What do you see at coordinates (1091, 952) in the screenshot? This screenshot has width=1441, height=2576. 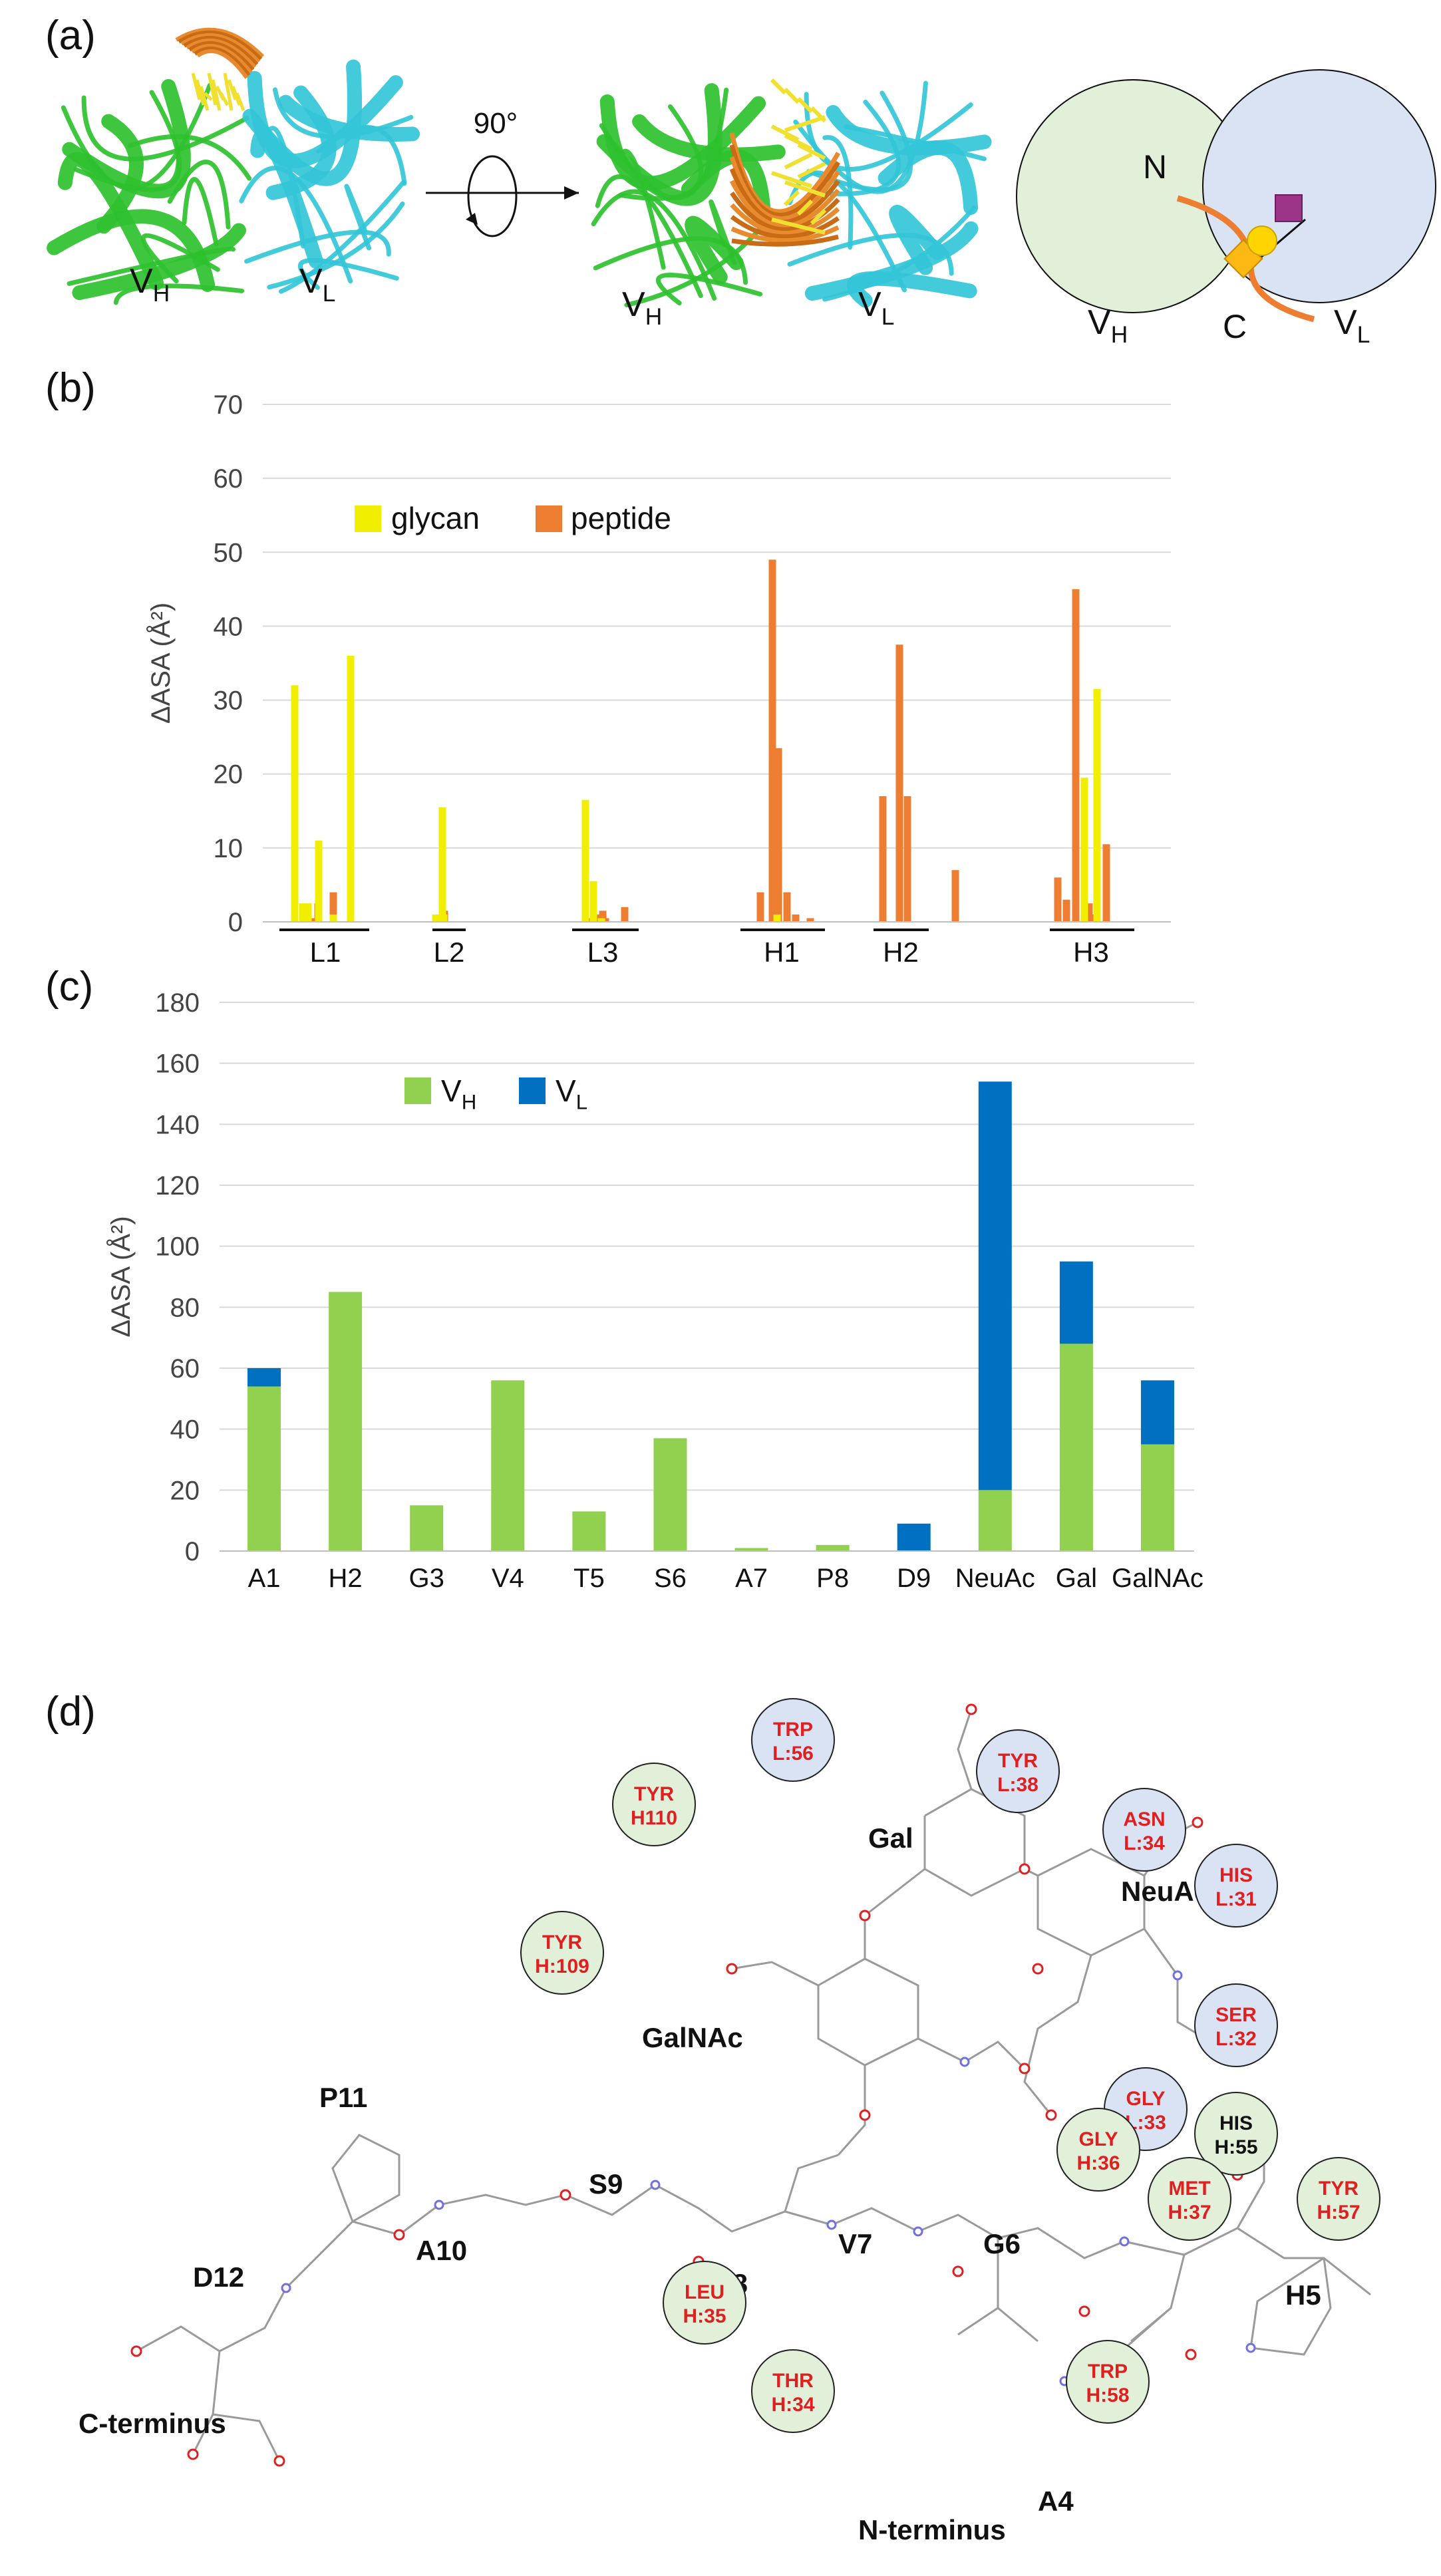 I see `group-label-h3: H3` at bounding box center [1091, 952].